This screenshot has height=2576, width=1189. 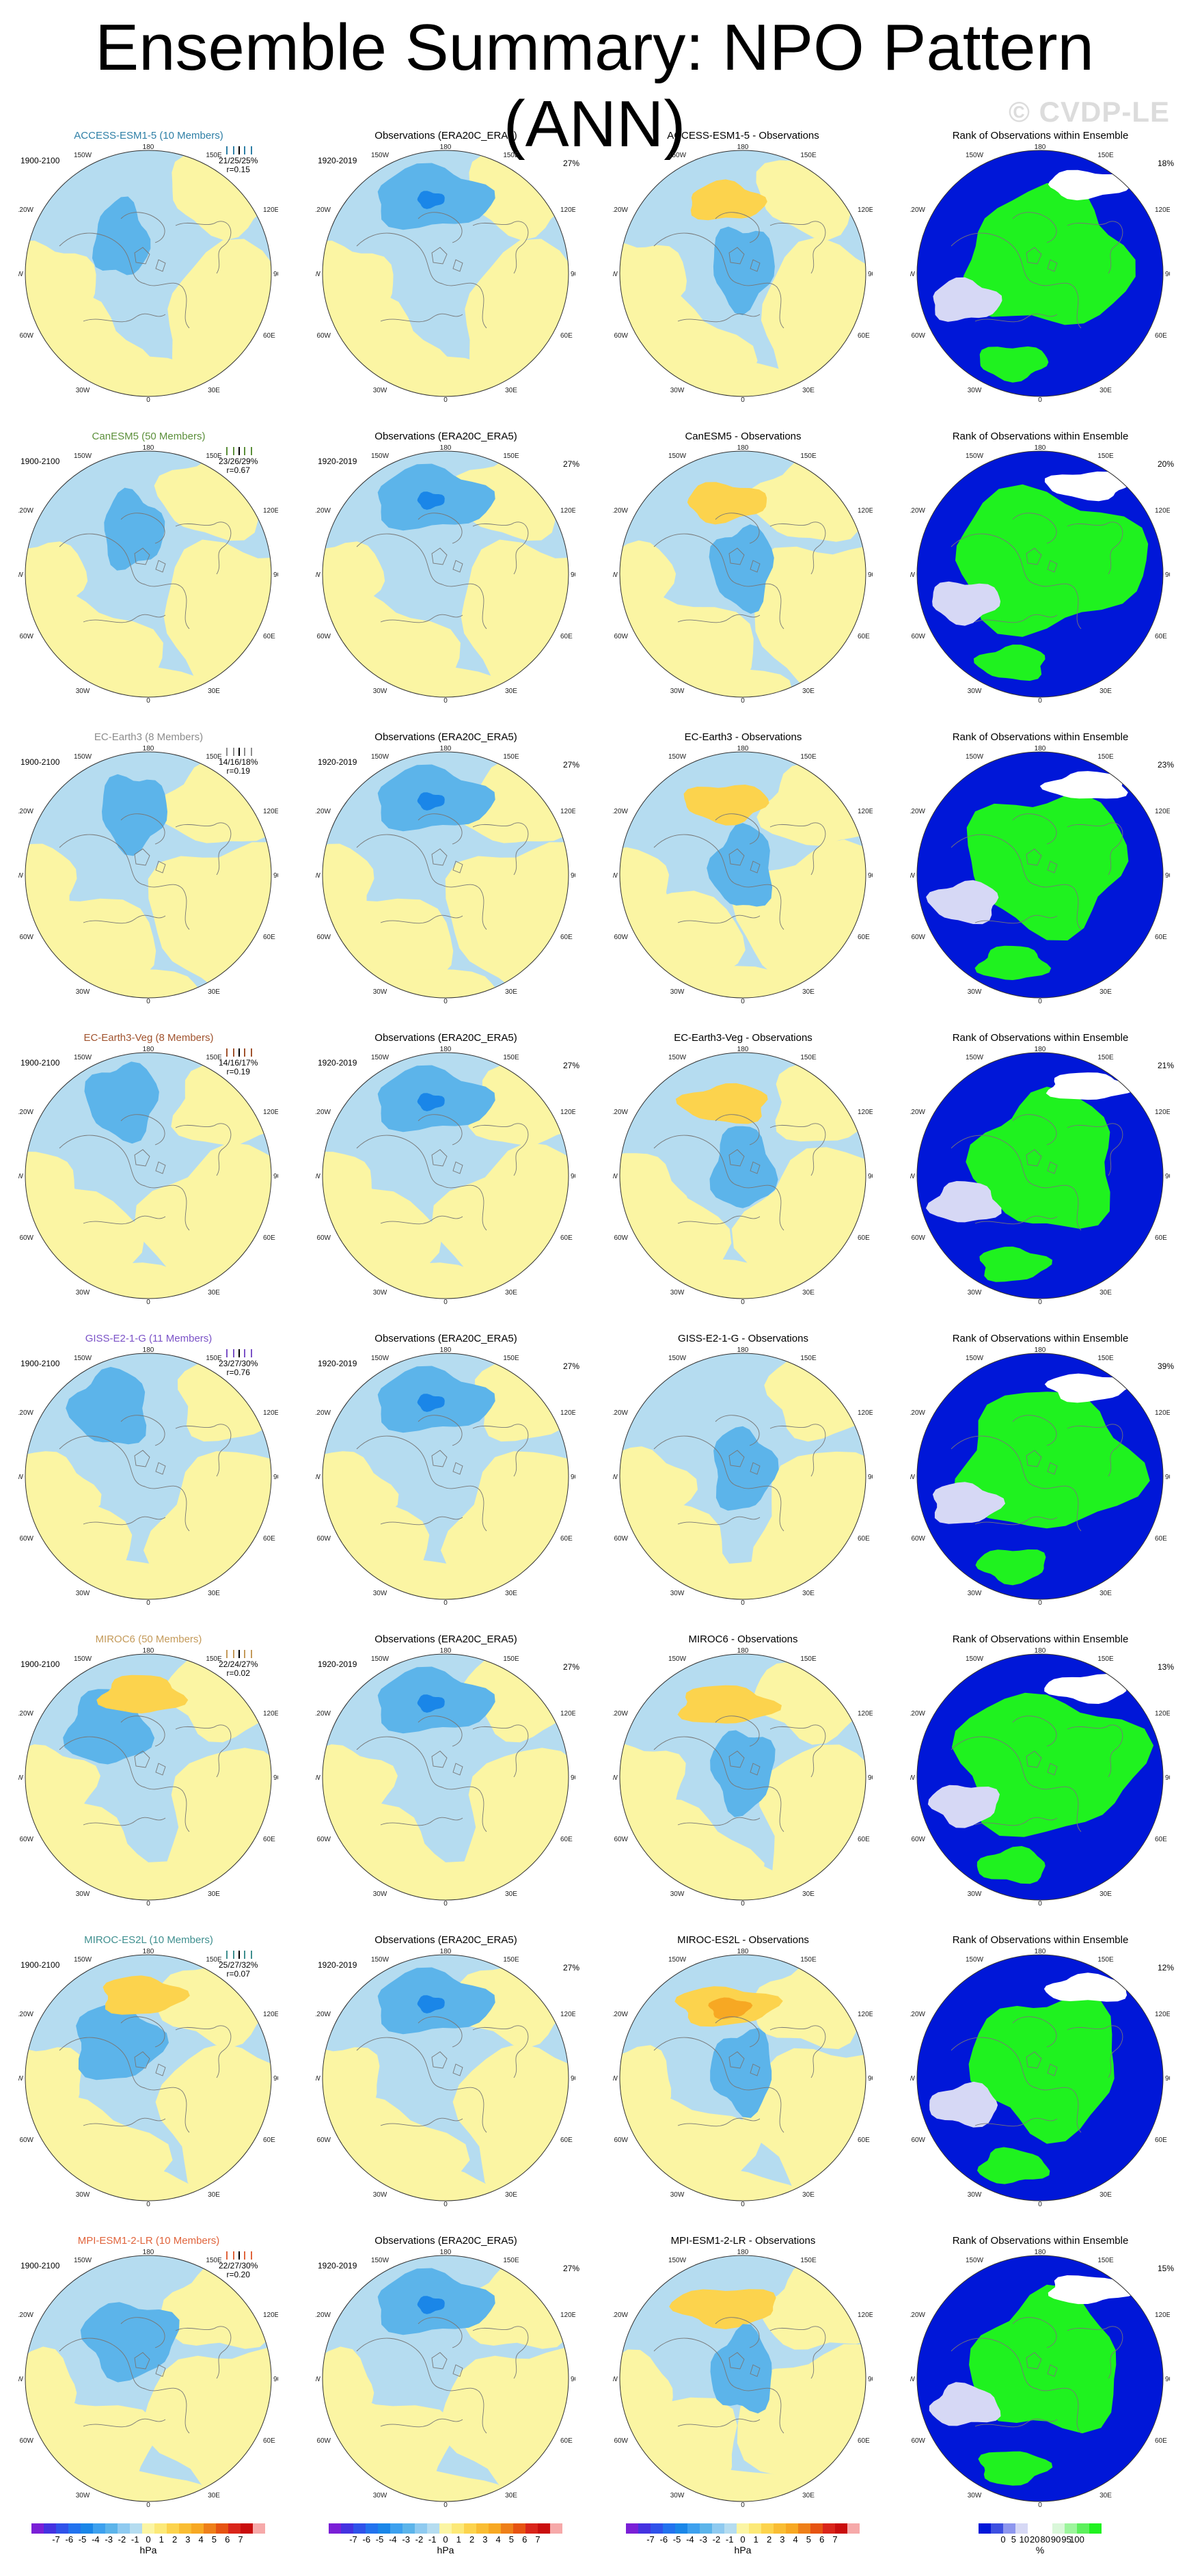 What do you see at coordinates (238, 1673) in the screenshot?
I see `pattern-correlation: r=0.02` at bounding box center [238, 1673].